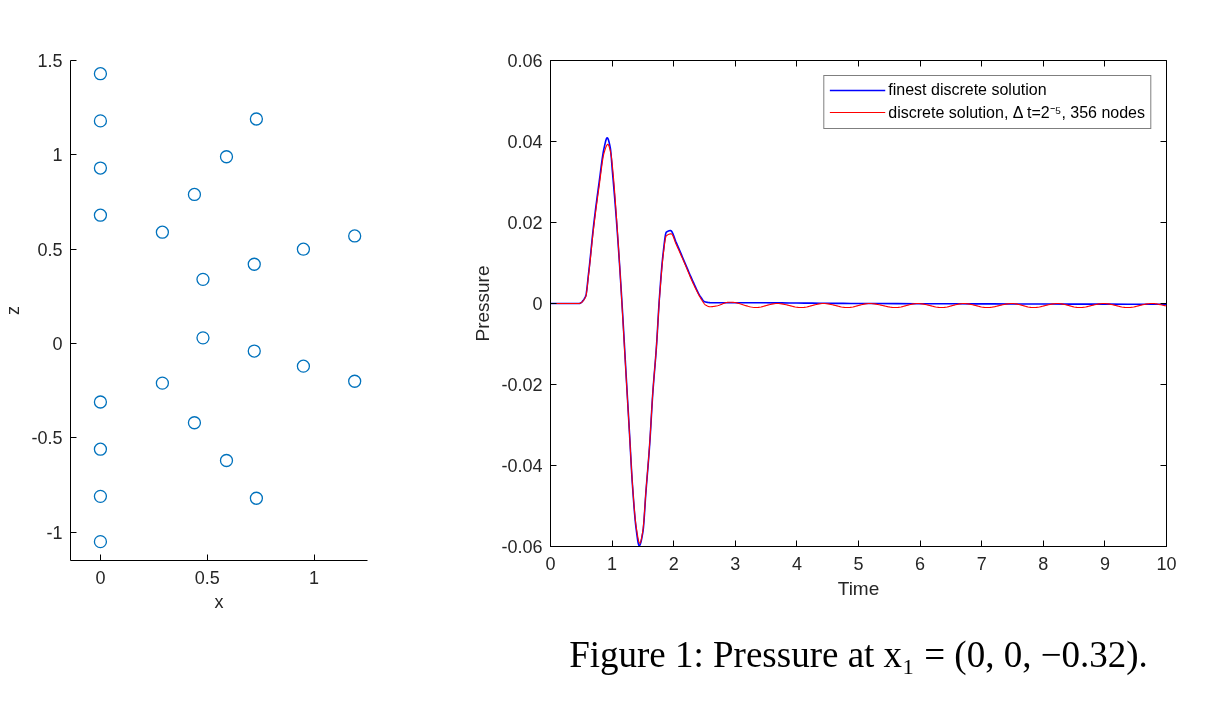  Describe the element at coordinates (735, 563) in the screenshot. I see `x-tick-label: 3` at that location.